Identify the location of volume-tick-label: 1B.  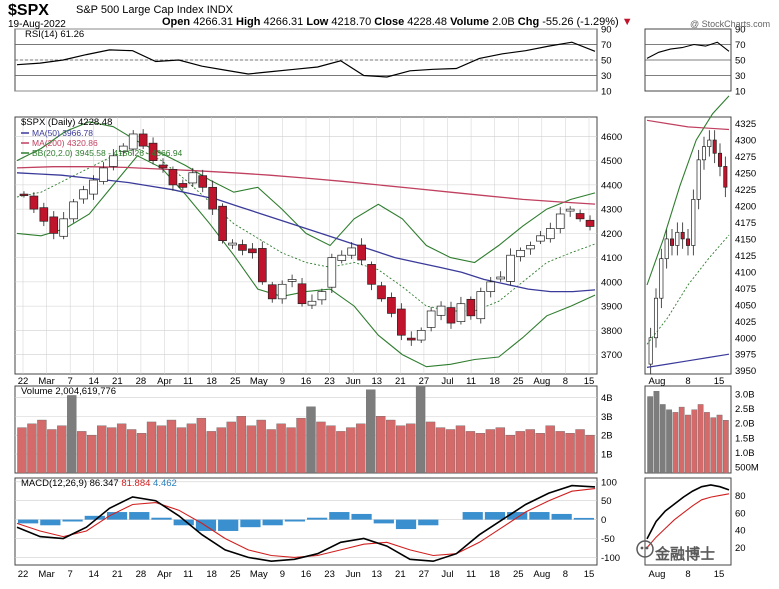
(607, 455).